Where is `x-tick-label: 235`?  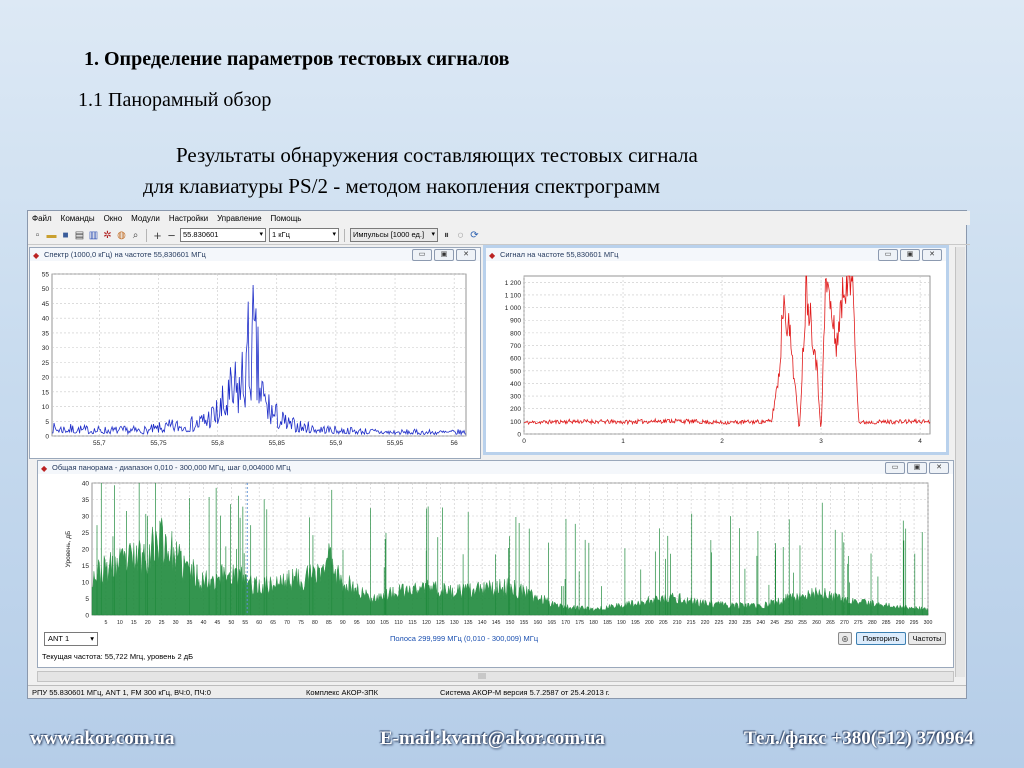 x-tick-label: 235 is located at coordinates (747, 623).